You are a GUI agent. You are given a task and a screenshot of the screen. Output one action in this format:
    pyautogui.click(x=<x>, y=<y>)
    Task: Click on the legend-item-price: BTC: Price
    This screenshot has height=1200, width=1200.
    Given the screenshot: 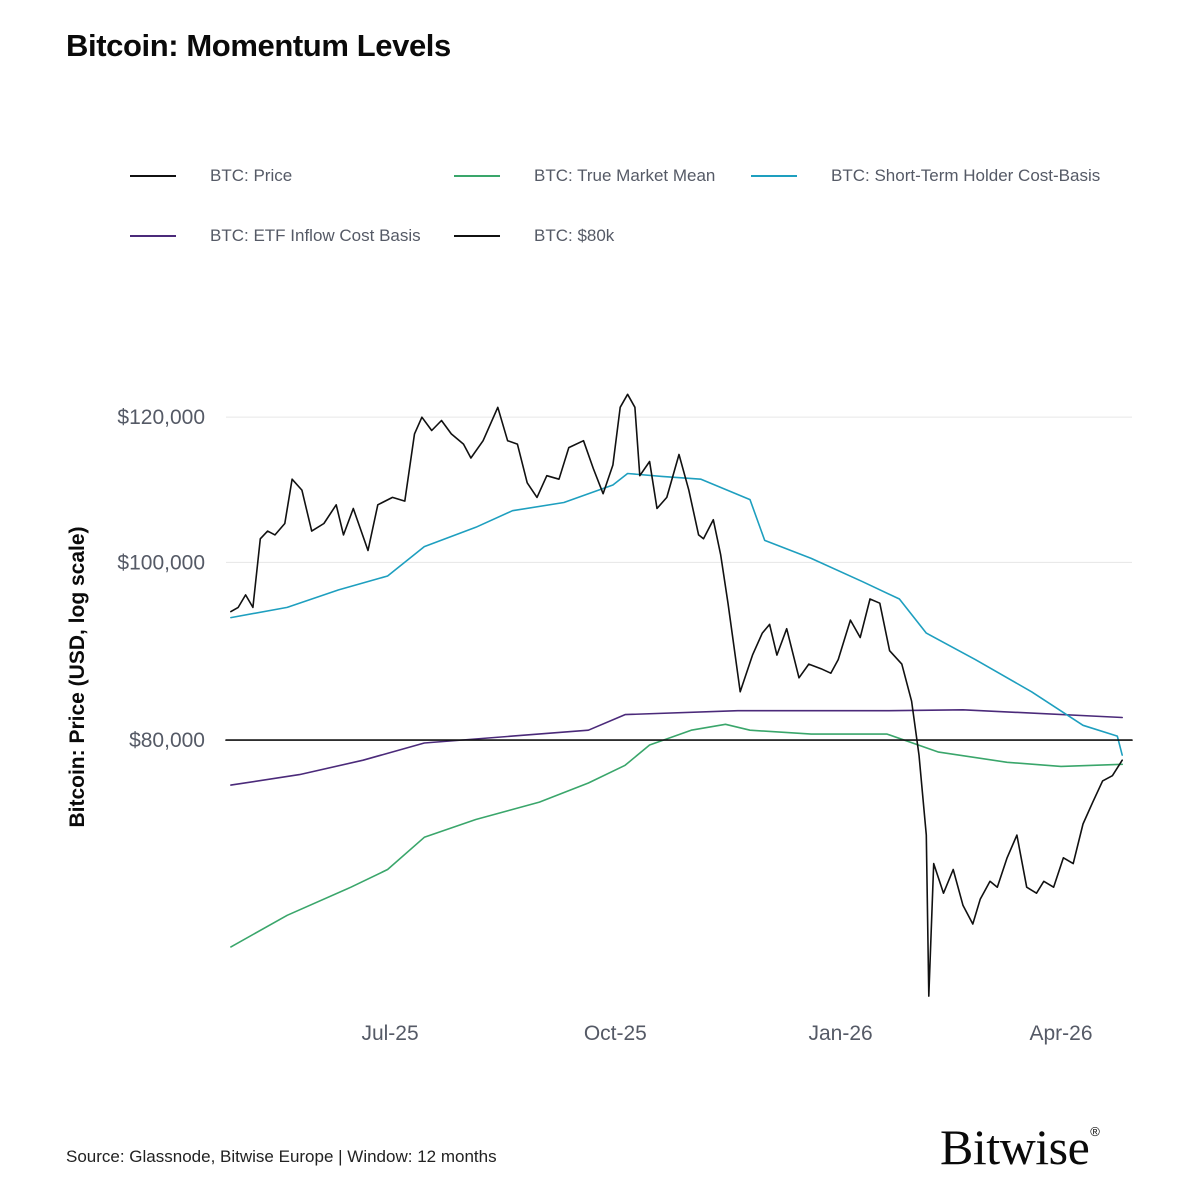 What is the action you would take?
    pyautogui.click(x=211, y=176)
    